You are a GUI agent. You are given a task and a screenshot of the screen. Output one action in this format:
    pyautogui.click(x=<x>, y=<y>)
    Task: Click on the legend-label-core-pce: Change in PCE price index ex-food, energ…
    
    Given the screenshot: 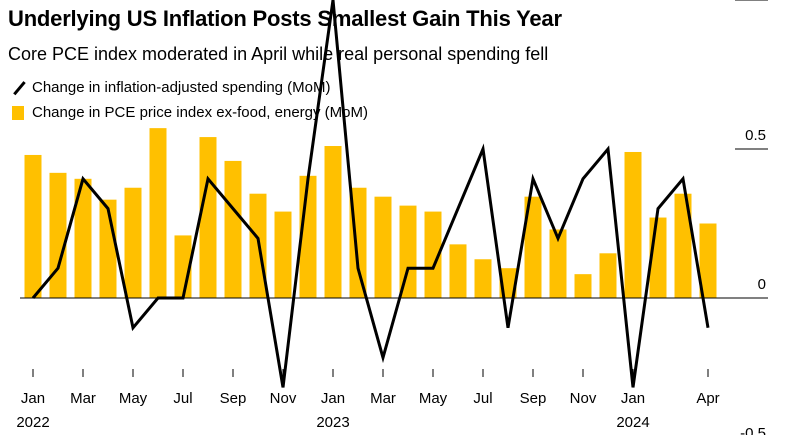 What is the action you would take?
    pyautogui.click(x=200, y=112)
    